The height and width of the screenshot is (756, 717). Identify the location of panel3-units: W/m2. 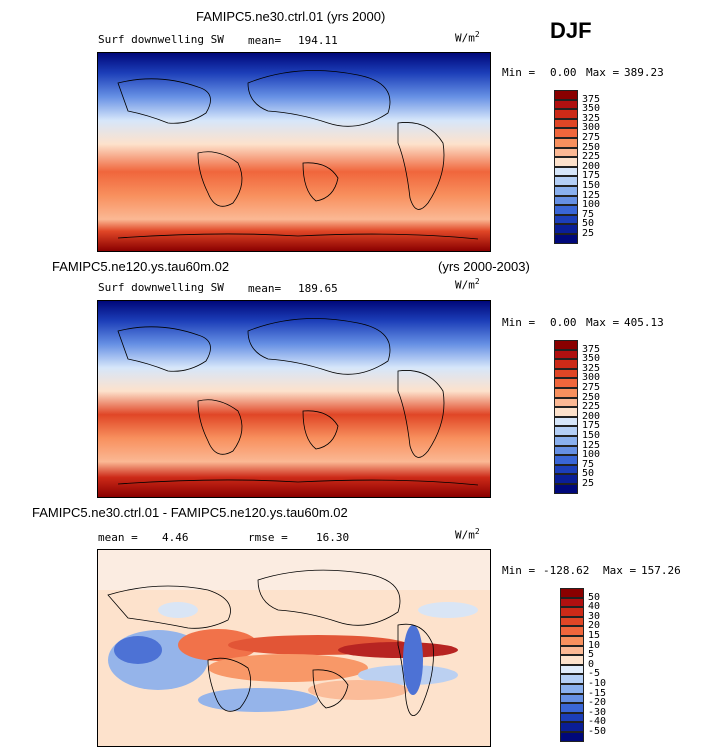
(467, 534).